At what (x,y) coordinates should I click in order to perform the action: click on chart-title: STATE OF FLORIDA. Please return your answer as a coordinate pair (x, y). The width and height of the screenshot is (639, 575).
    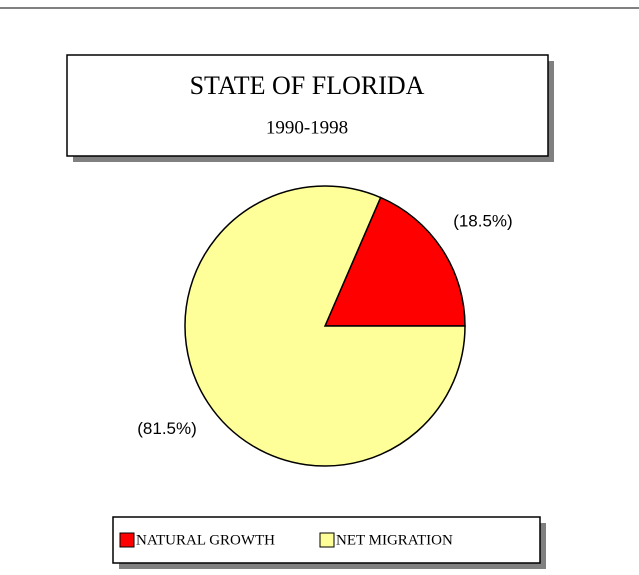
    Looking at the image, I should click on (307, 85).